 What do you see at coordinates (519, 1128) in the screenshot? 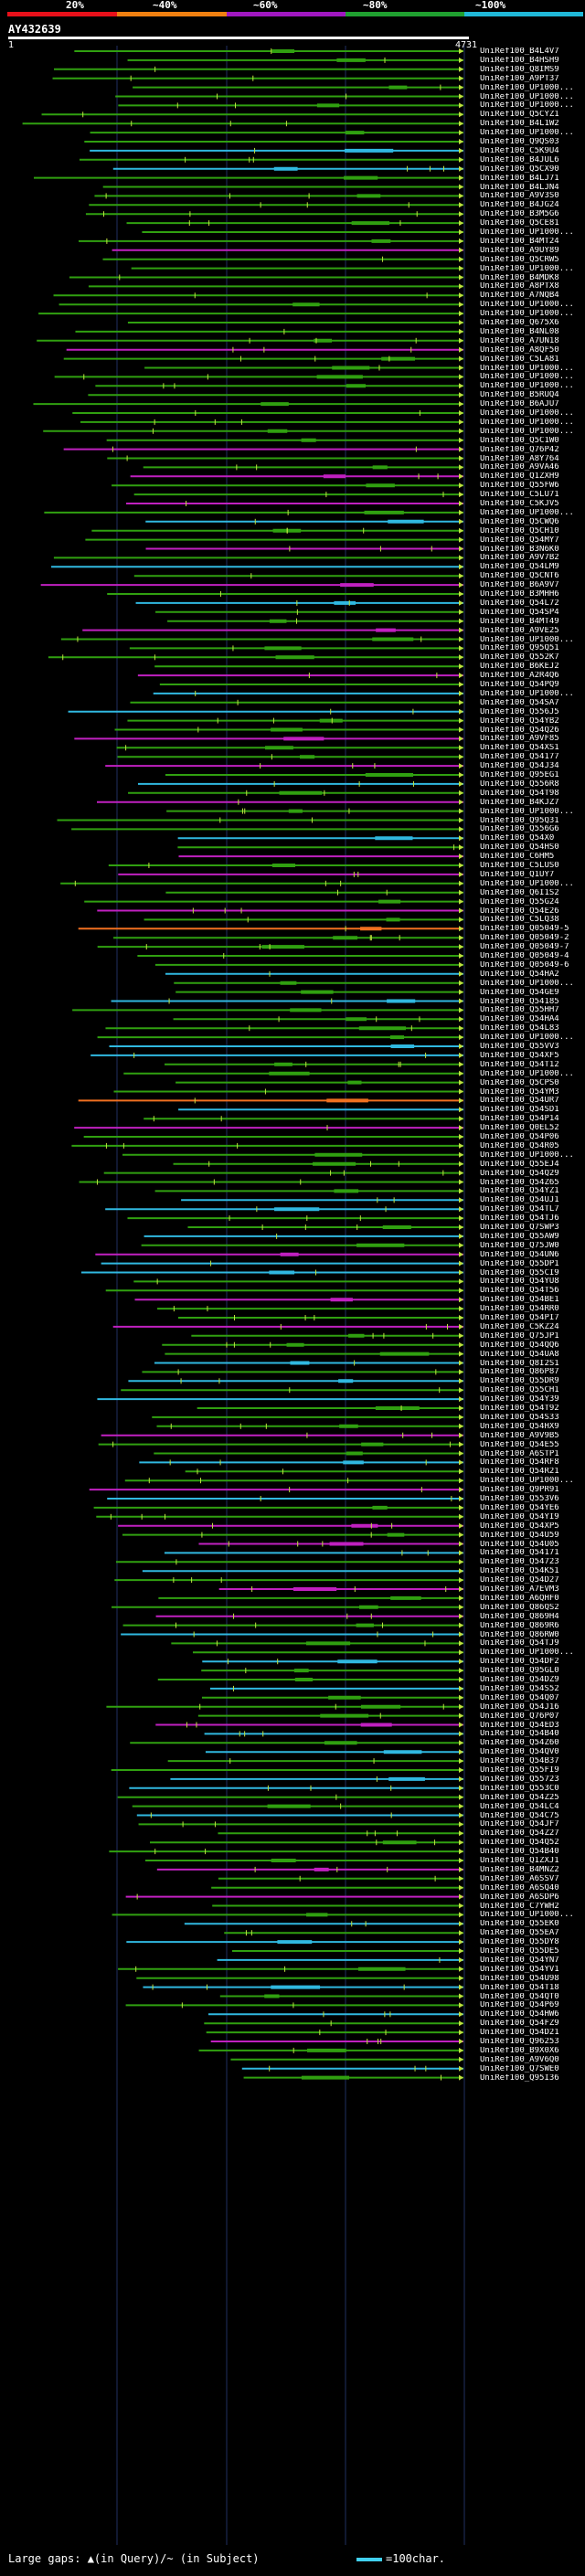
I see `hit-label: UniRef100_Q0EL52` at bounding box center [519, 1128].